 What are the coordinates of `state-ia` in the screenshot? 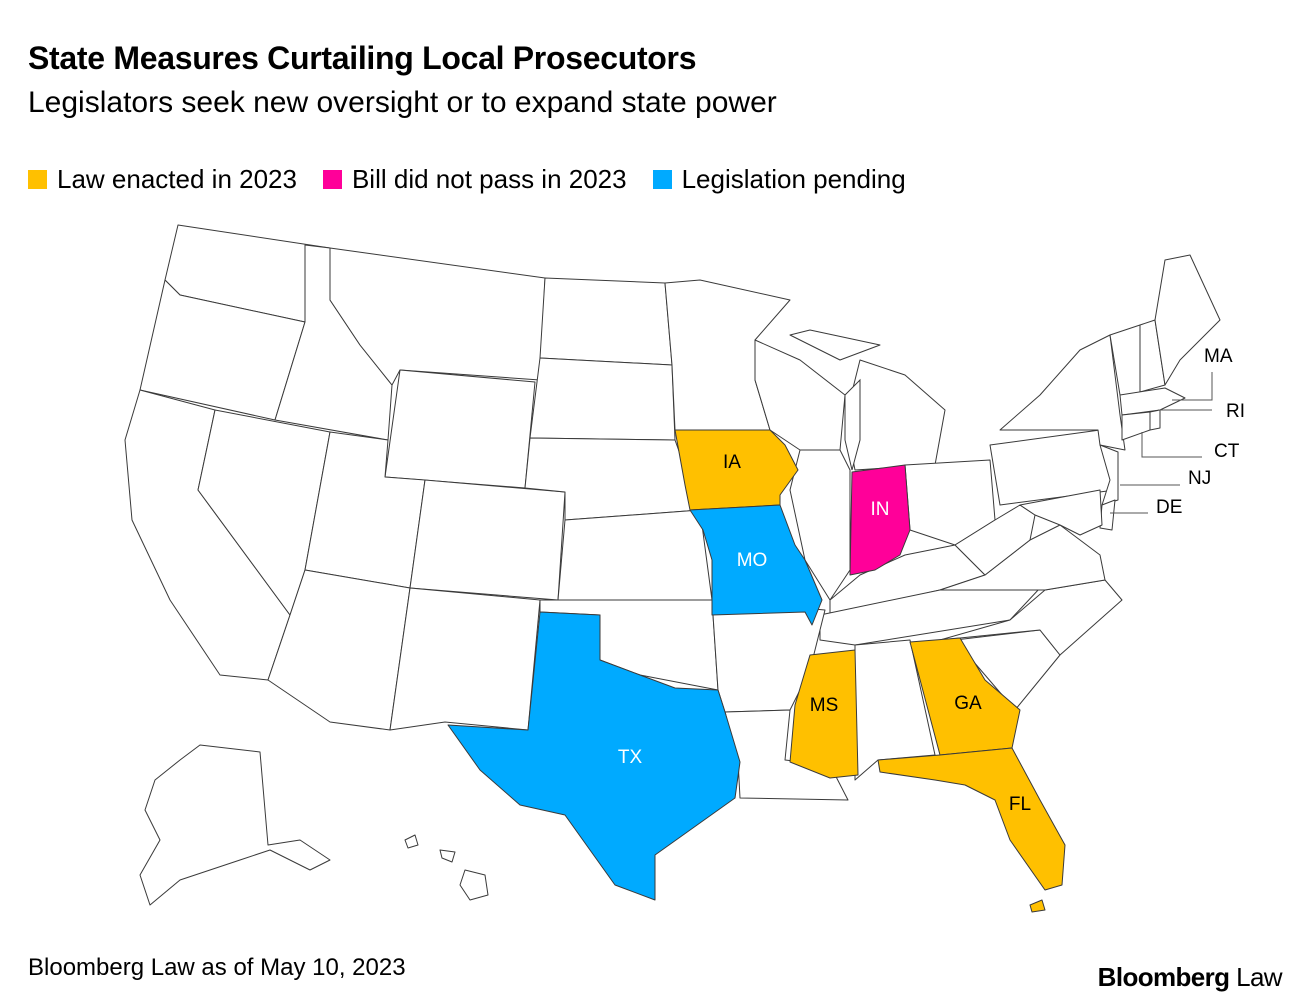 It's located at (736, 470).